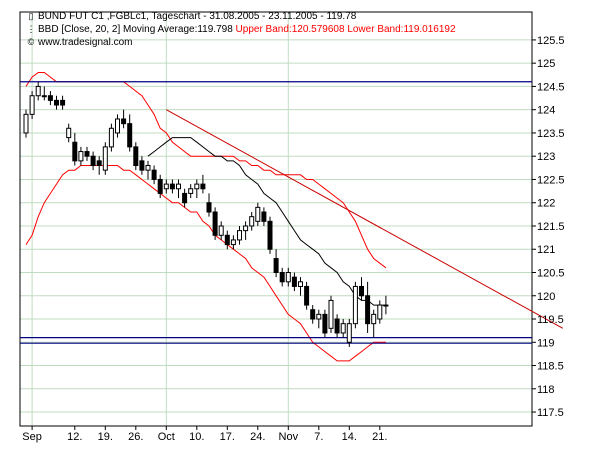 The image size is (600, 450). What do you see at coordinates (31, 29) in the screenshot?
I see `bollinger-icon: ⋮` at bounding box center [31, 29].